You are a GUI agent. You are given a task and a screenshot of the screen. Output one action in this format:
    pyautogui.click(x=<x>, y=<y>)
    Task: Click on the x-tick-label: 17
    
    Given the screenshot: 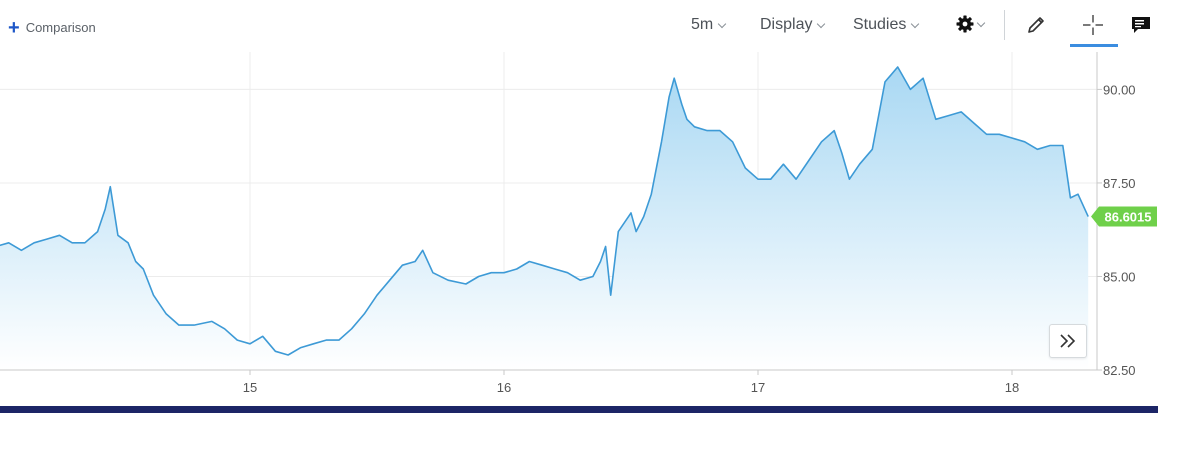 What is the action you would take?
    pyautogui.click(x=758, y=387)
    